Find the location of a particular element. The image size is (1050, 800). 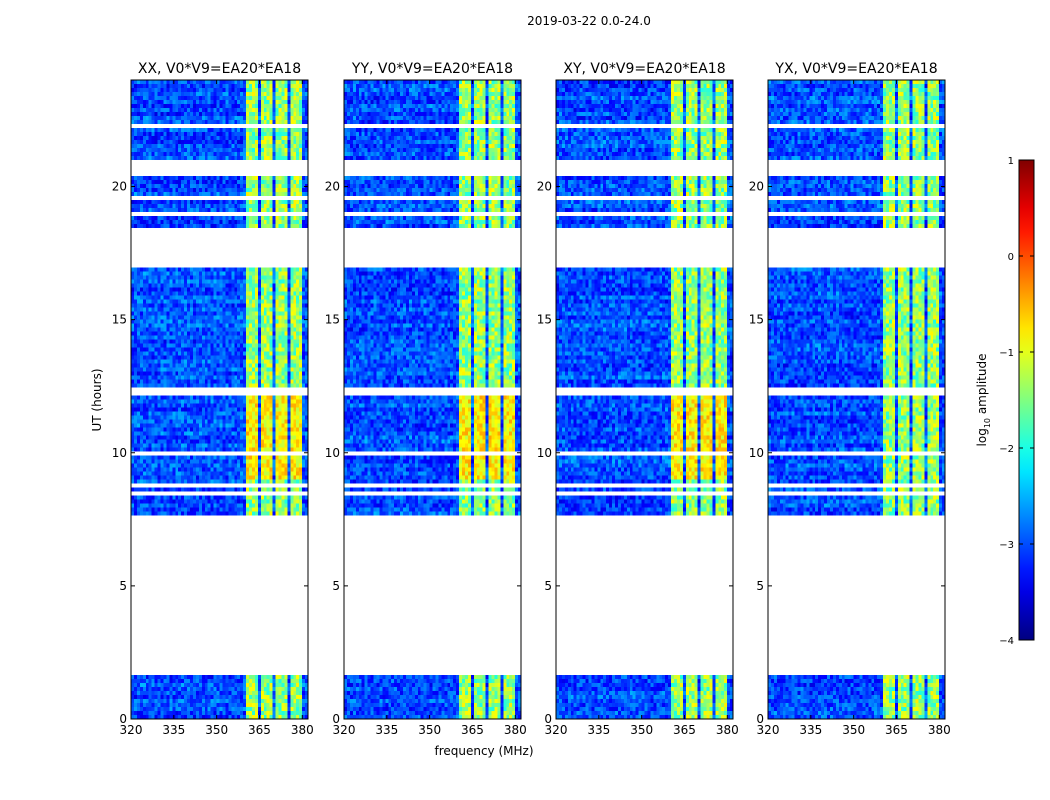

panel-title: YX, V0*V9=EA20*EA18 is located at coordinates (855, 69).